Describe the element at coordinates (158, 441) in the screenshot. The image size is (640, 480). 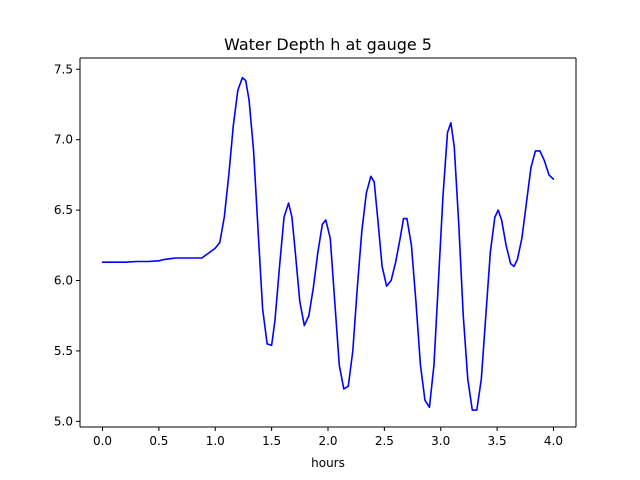
I see `x-tick-label: 0.5` at that location.